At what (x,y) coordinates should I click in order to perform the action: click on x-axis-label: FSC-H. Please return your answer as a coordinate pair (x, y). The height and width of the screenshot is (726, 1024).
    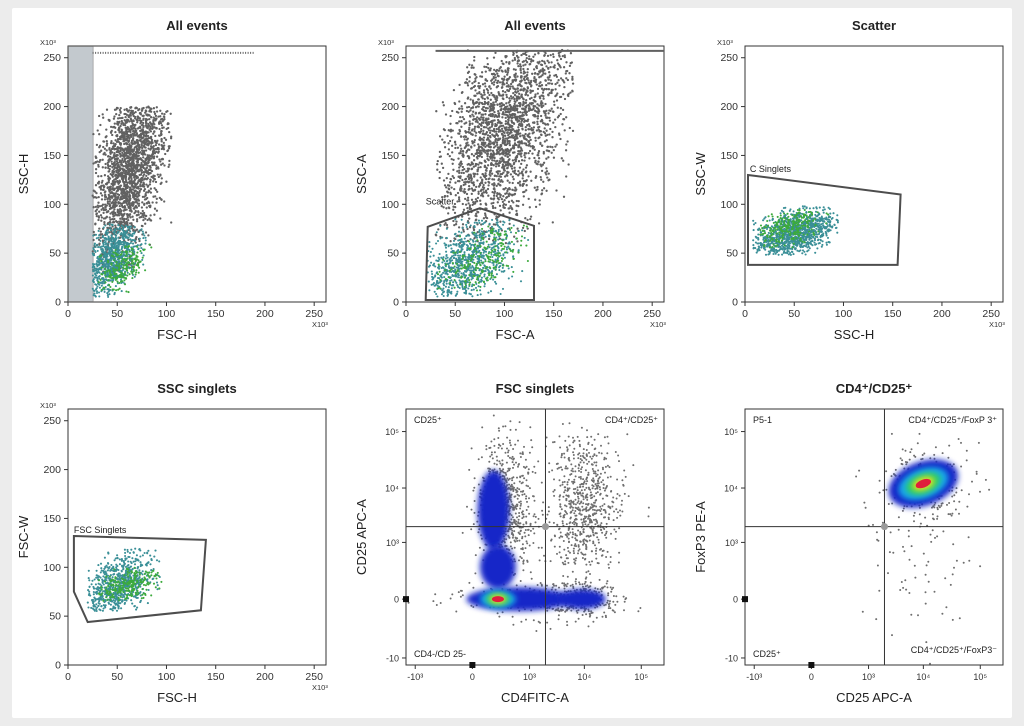
    Looking at the image, I should click on (177, 334).